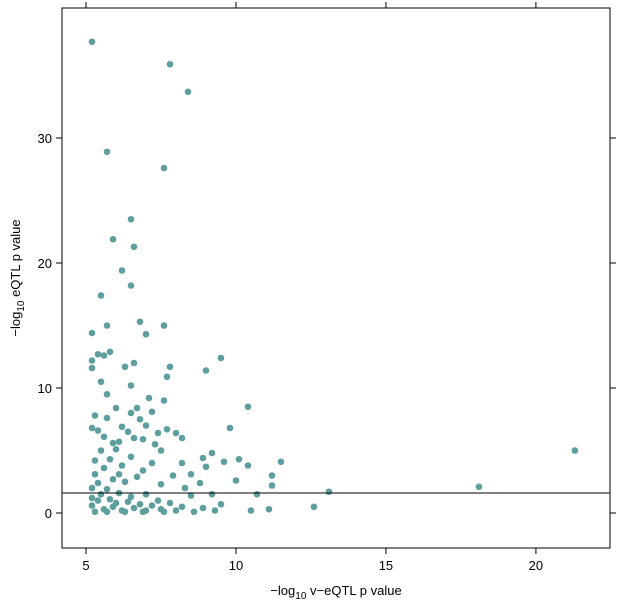 Image resolution: width=617 pixels, height=601 pixels. Describe the element at coordinates (21, 306) in the screenshot. I see `y-label-sub: 10` at that location.